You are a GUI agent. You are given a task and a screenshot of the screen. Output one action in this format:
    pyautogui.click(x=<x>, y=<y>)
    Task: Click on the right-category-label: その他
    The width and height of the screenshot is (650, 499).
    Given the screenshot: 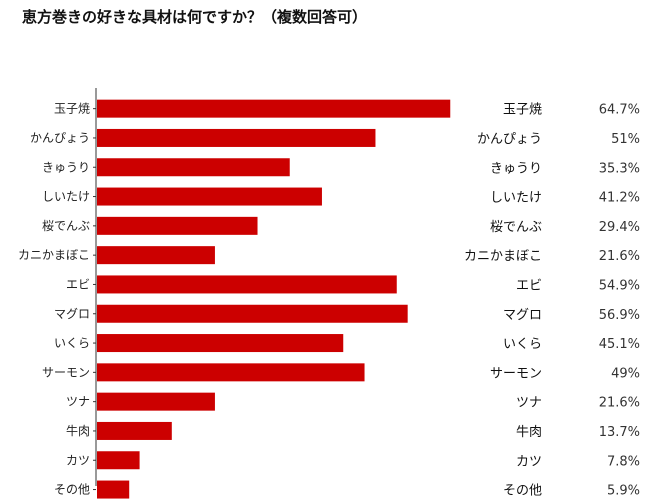 What is the action you would take?
    pyautogui.click(x=522, y=491)
    